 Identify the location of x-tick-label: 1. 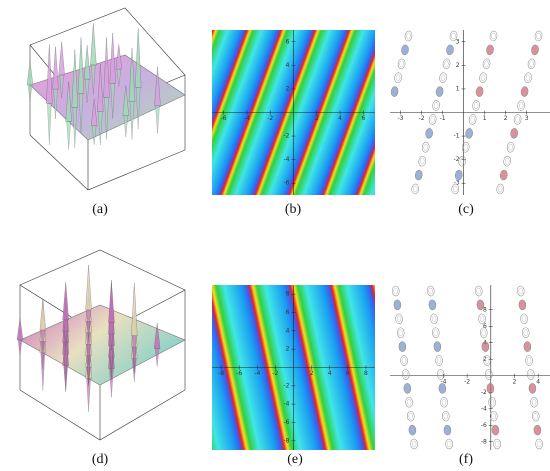
(485, 118).